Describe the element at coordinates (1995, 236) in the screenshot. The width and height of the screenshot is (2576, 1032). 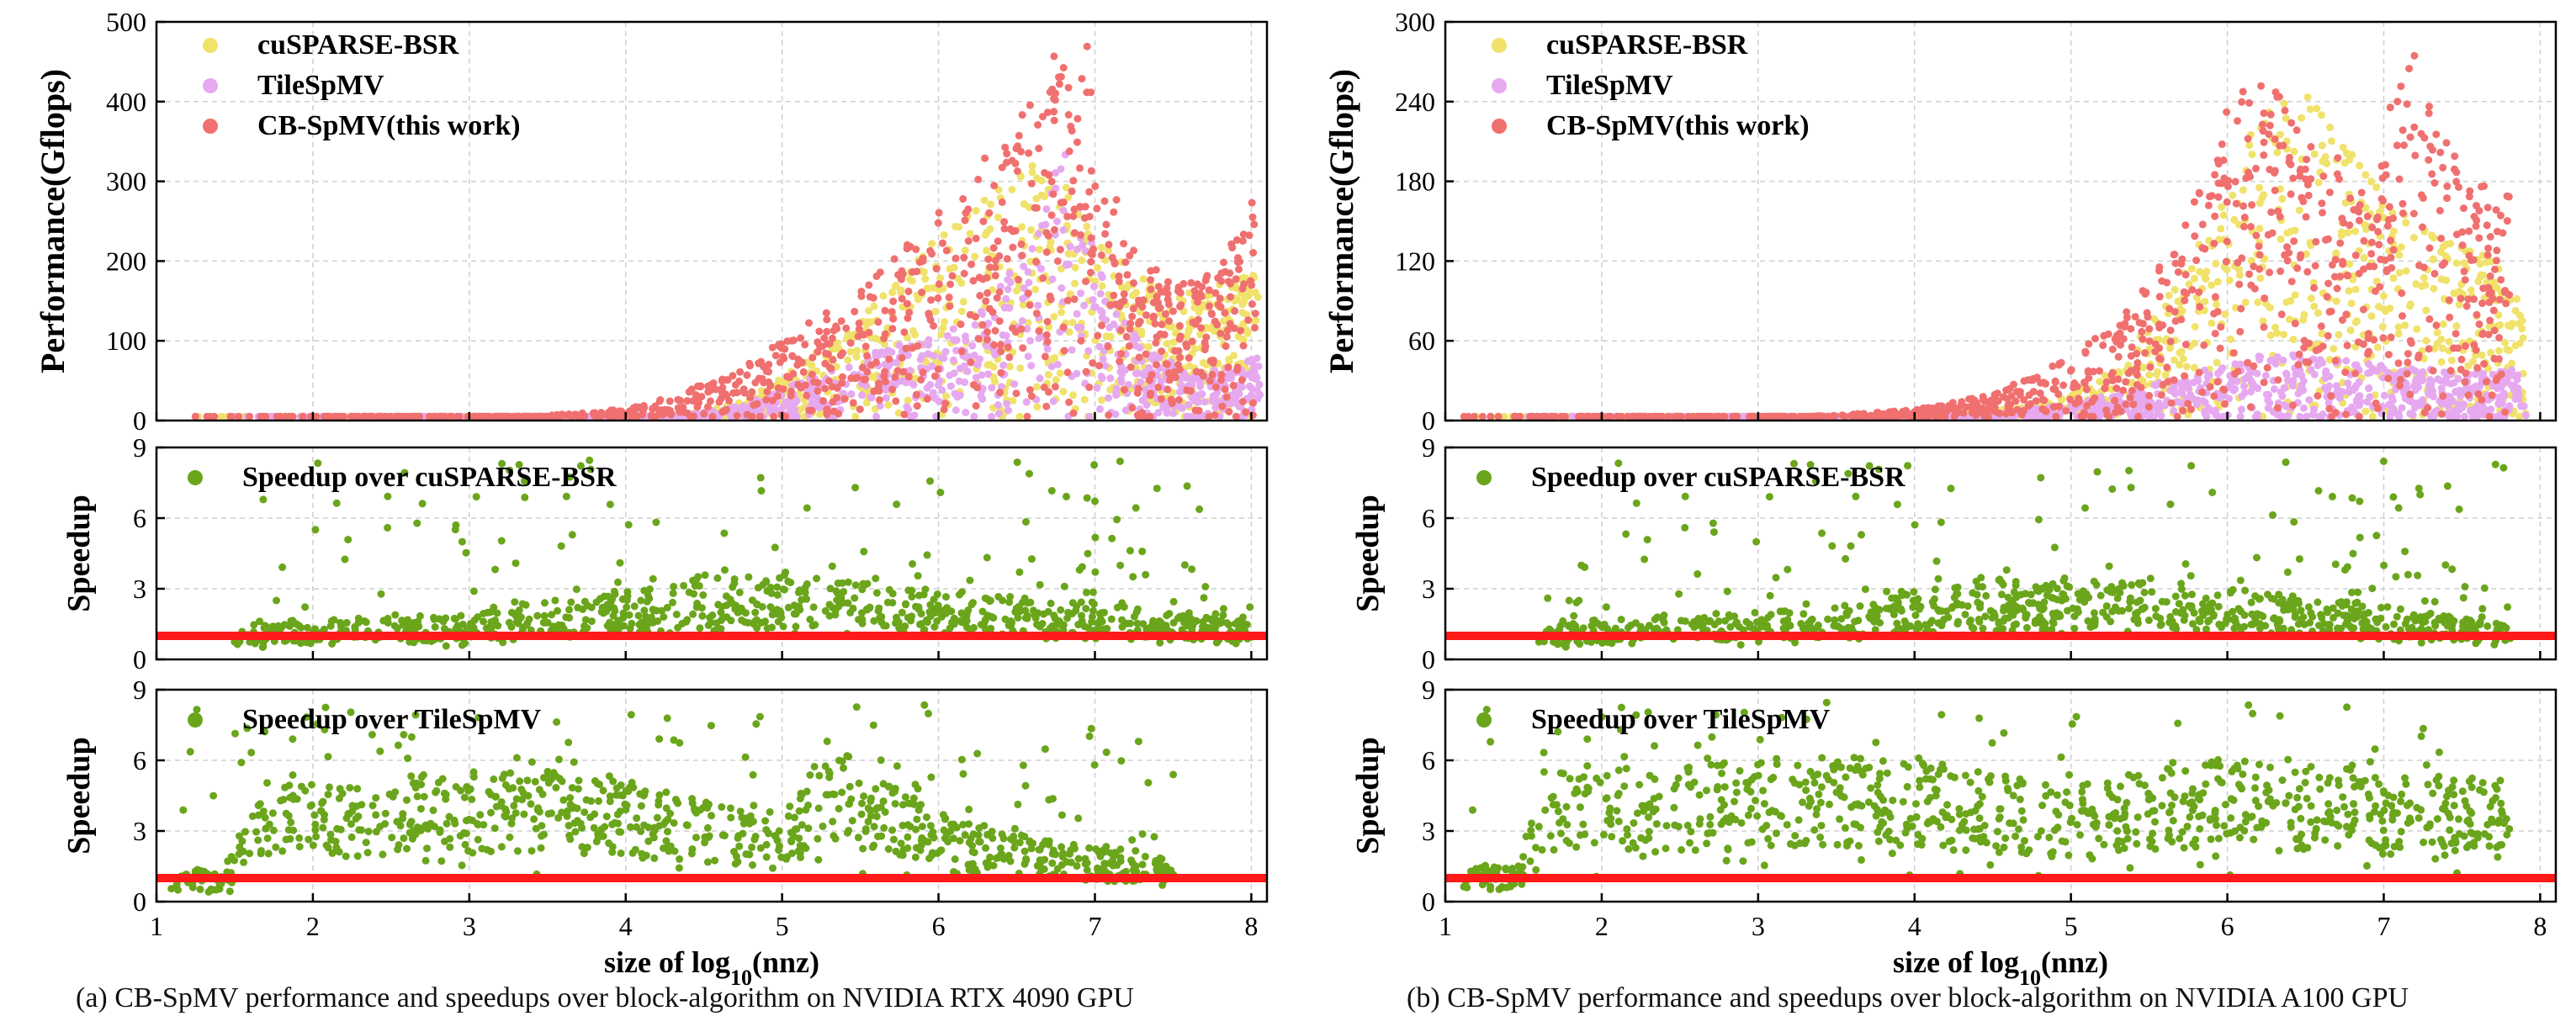
I see `points-b-performance` at that location.